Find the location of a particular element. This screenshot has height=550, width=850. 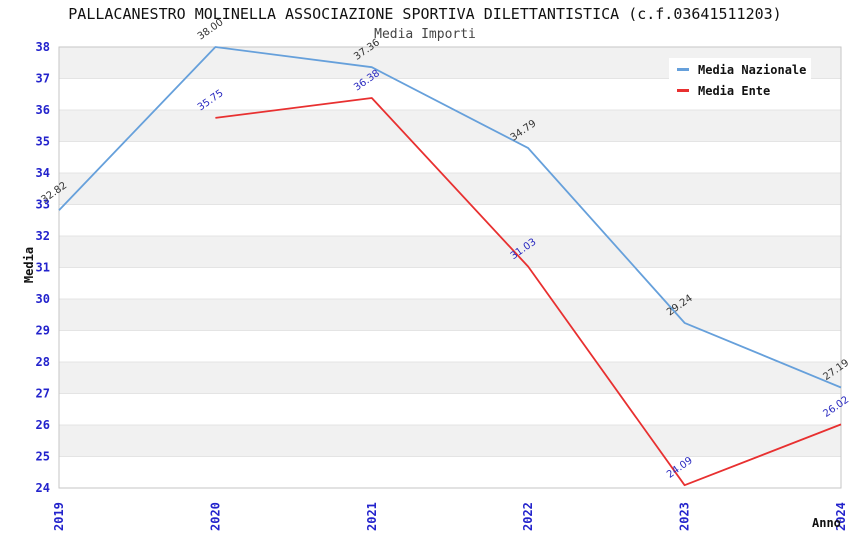

x-axis-label: Anno is located at coordinates (826, 523).